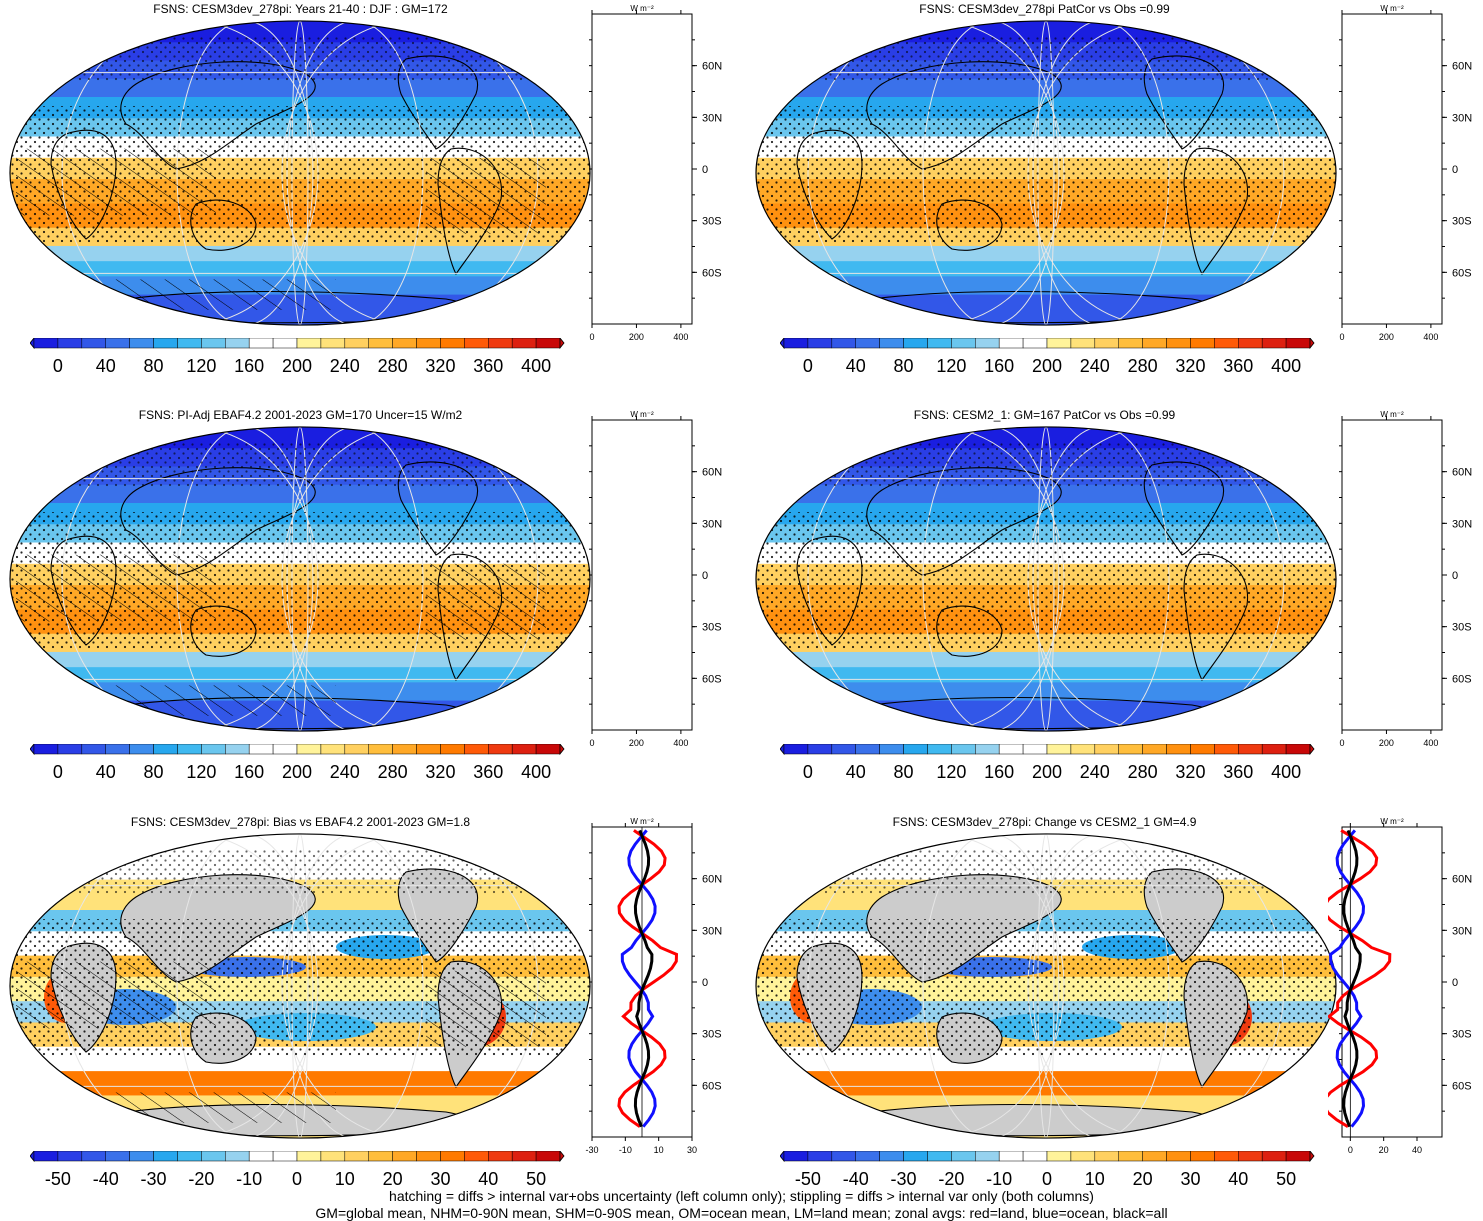 This screenshot has height=1221, width=1483. Describe the element at coordinates (636, 743) in the screenshot. I see `zonal-x-label: 200` at that location.